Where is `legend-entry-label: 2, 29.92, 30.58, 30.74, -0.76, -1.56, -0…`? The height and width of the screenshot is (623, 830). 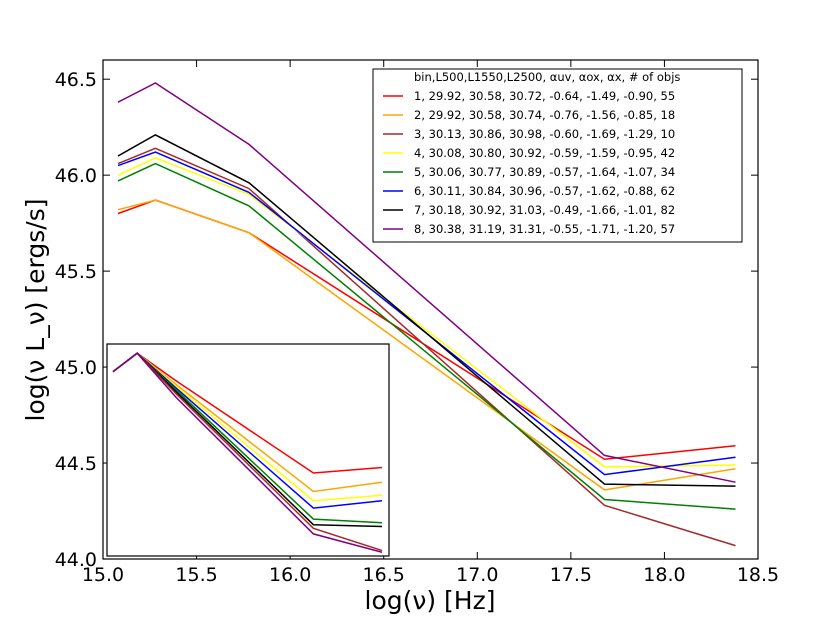
legend-entry-label: 2, 29.92, 30.58, 30.74, -0.76, -1.56, -0… is located at coordinates (544, 115).